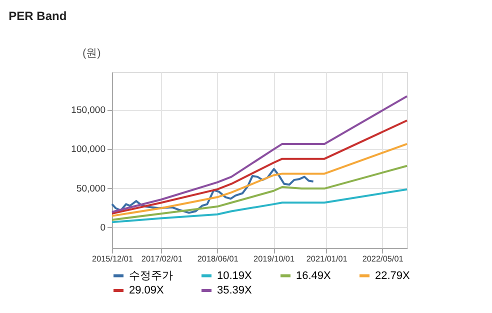  Describe the element at coordinates (113, 259) in the screenshot. I see `x-tick-label: 2015/12/01` at that location.